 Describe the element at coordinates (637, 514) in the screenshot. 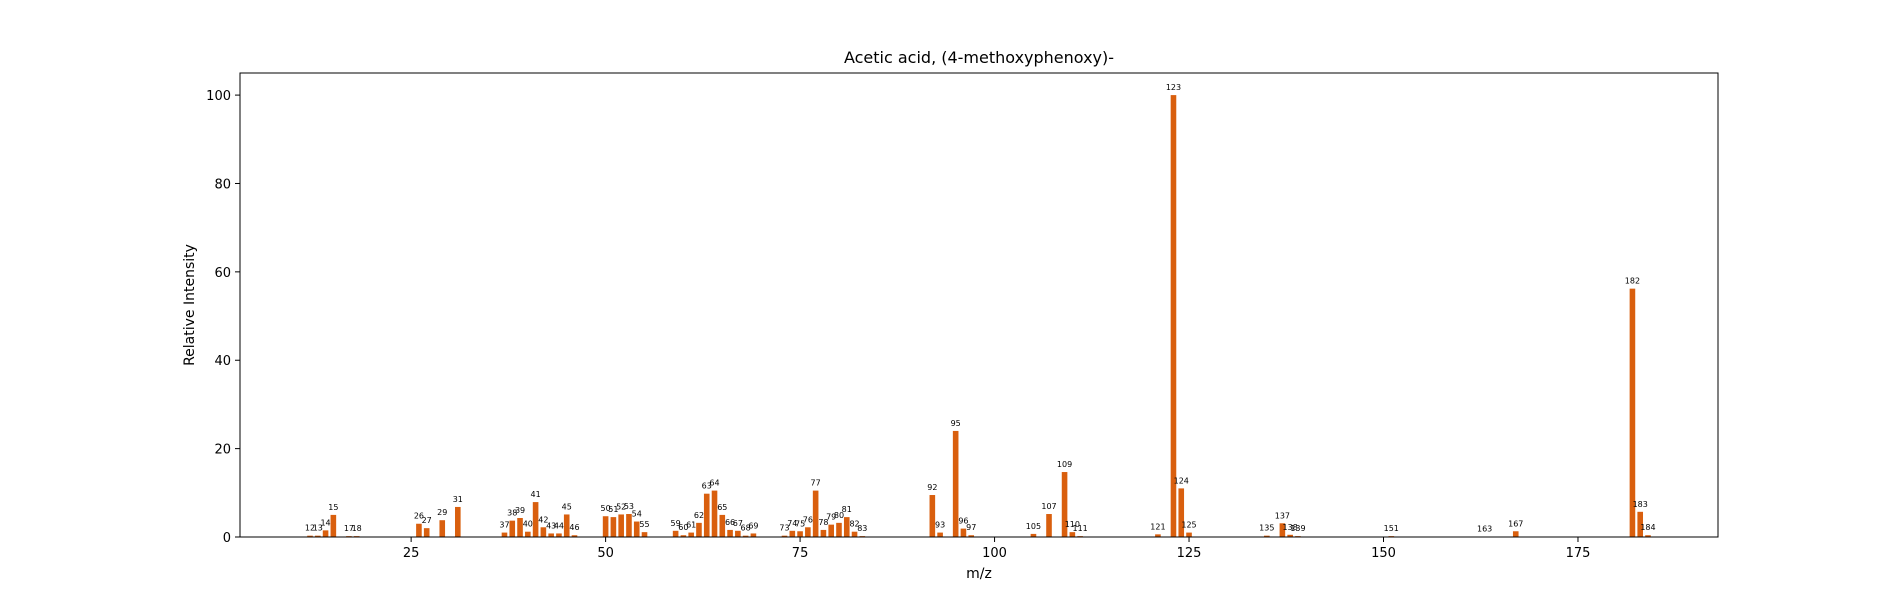

I see `bar-label-mz-54: 54` at that location.